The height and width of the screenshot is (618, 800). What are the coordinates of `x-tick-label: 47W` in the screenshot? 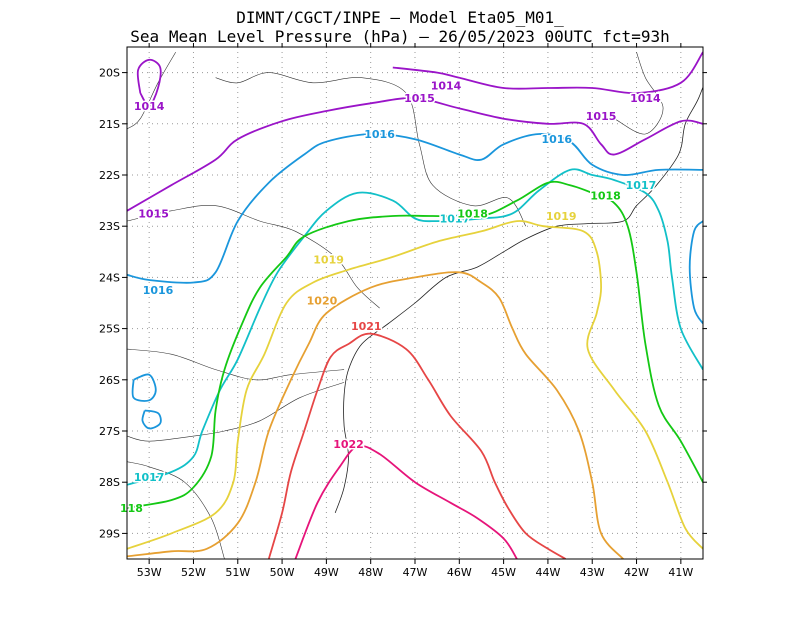 It's located at (415, 572).